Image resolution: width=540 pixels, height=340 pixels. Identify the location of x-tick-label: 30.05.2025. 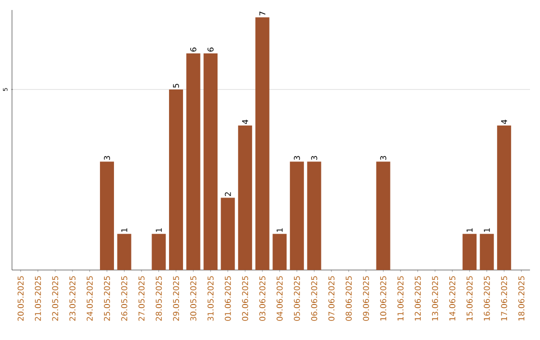
(193, 298).